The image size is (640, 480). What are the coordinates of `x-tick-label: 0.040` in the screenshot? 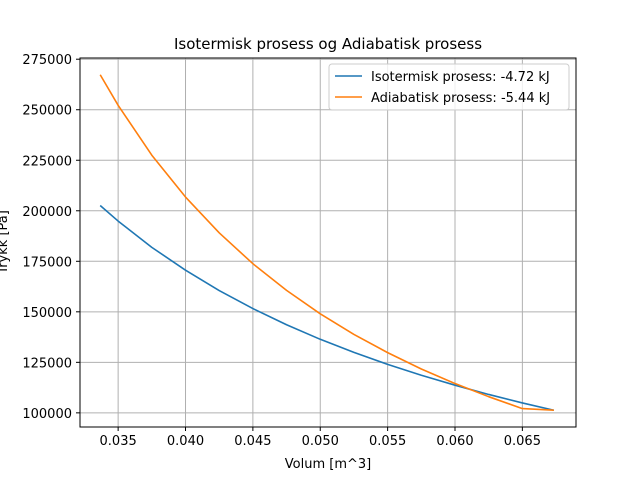 It's located at (185, 441).